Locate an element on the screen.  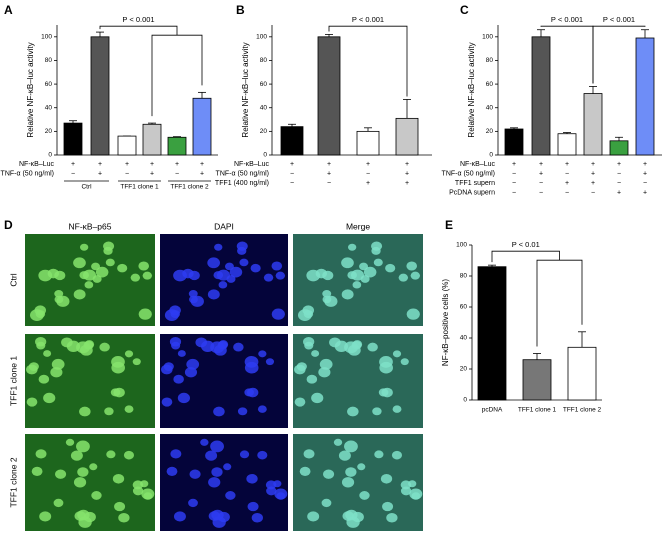
y-tick-label: 20 is located at coordinates (264, 131).